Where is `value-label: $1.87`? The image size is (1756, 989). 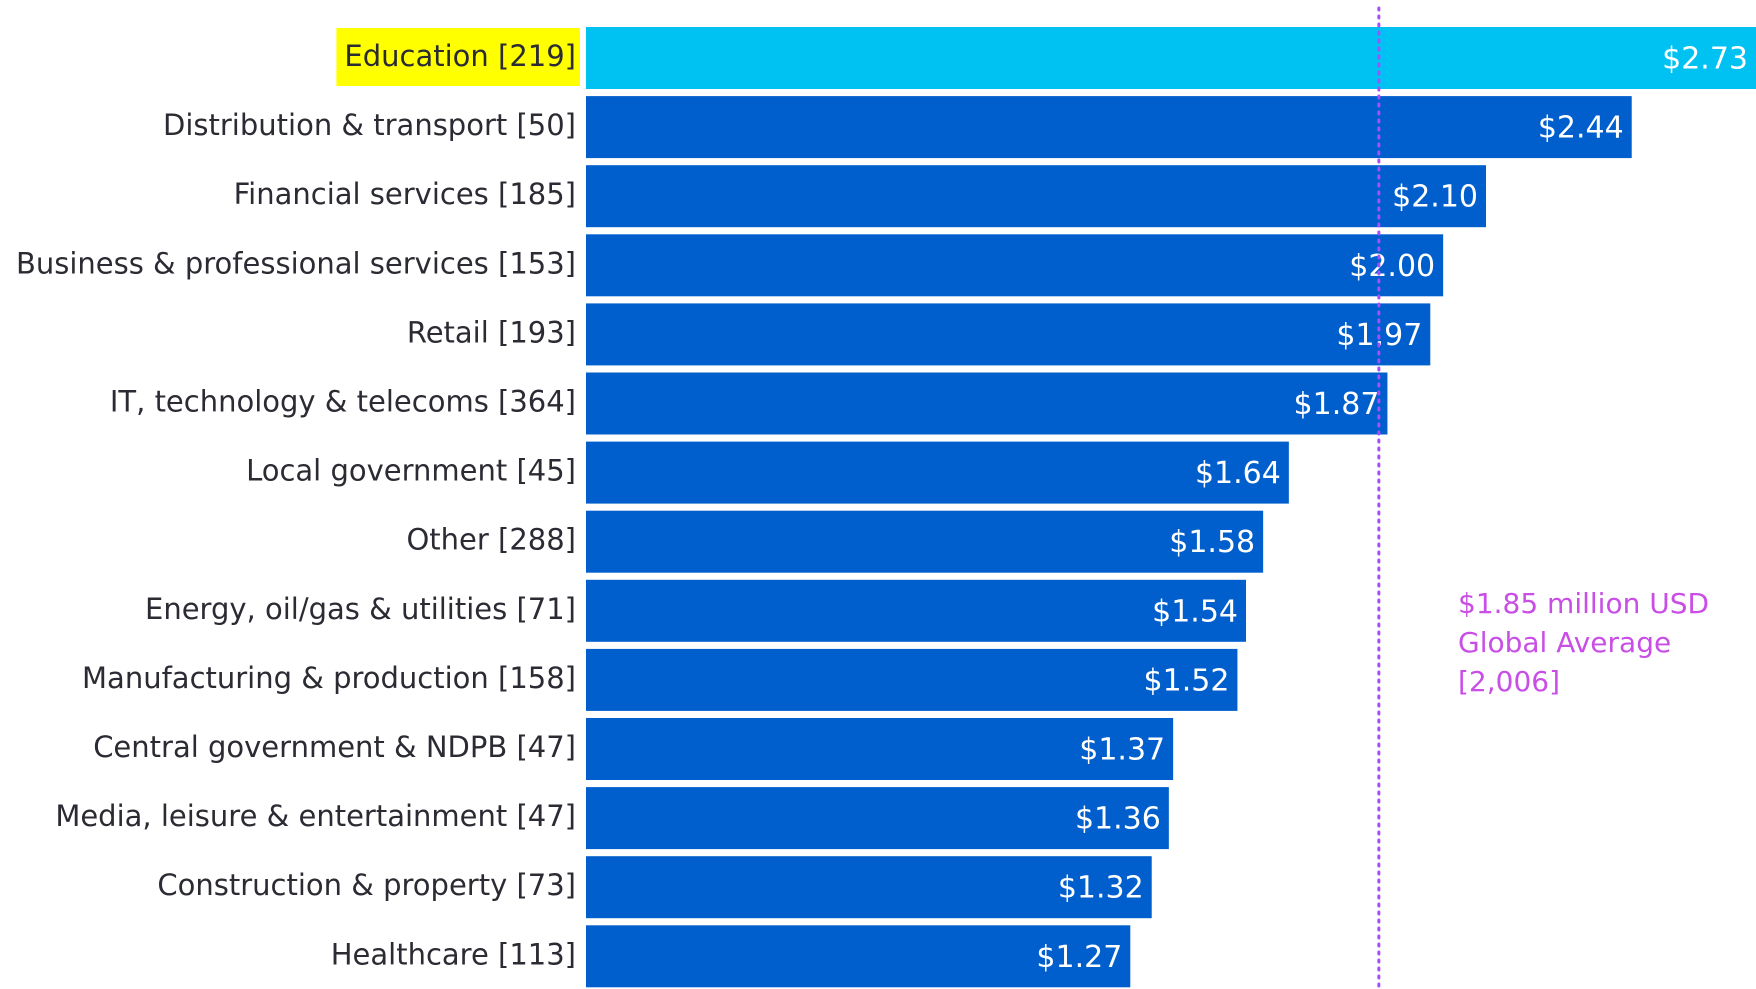 value-label: $1.87 is located at coordinates (1337, 404).